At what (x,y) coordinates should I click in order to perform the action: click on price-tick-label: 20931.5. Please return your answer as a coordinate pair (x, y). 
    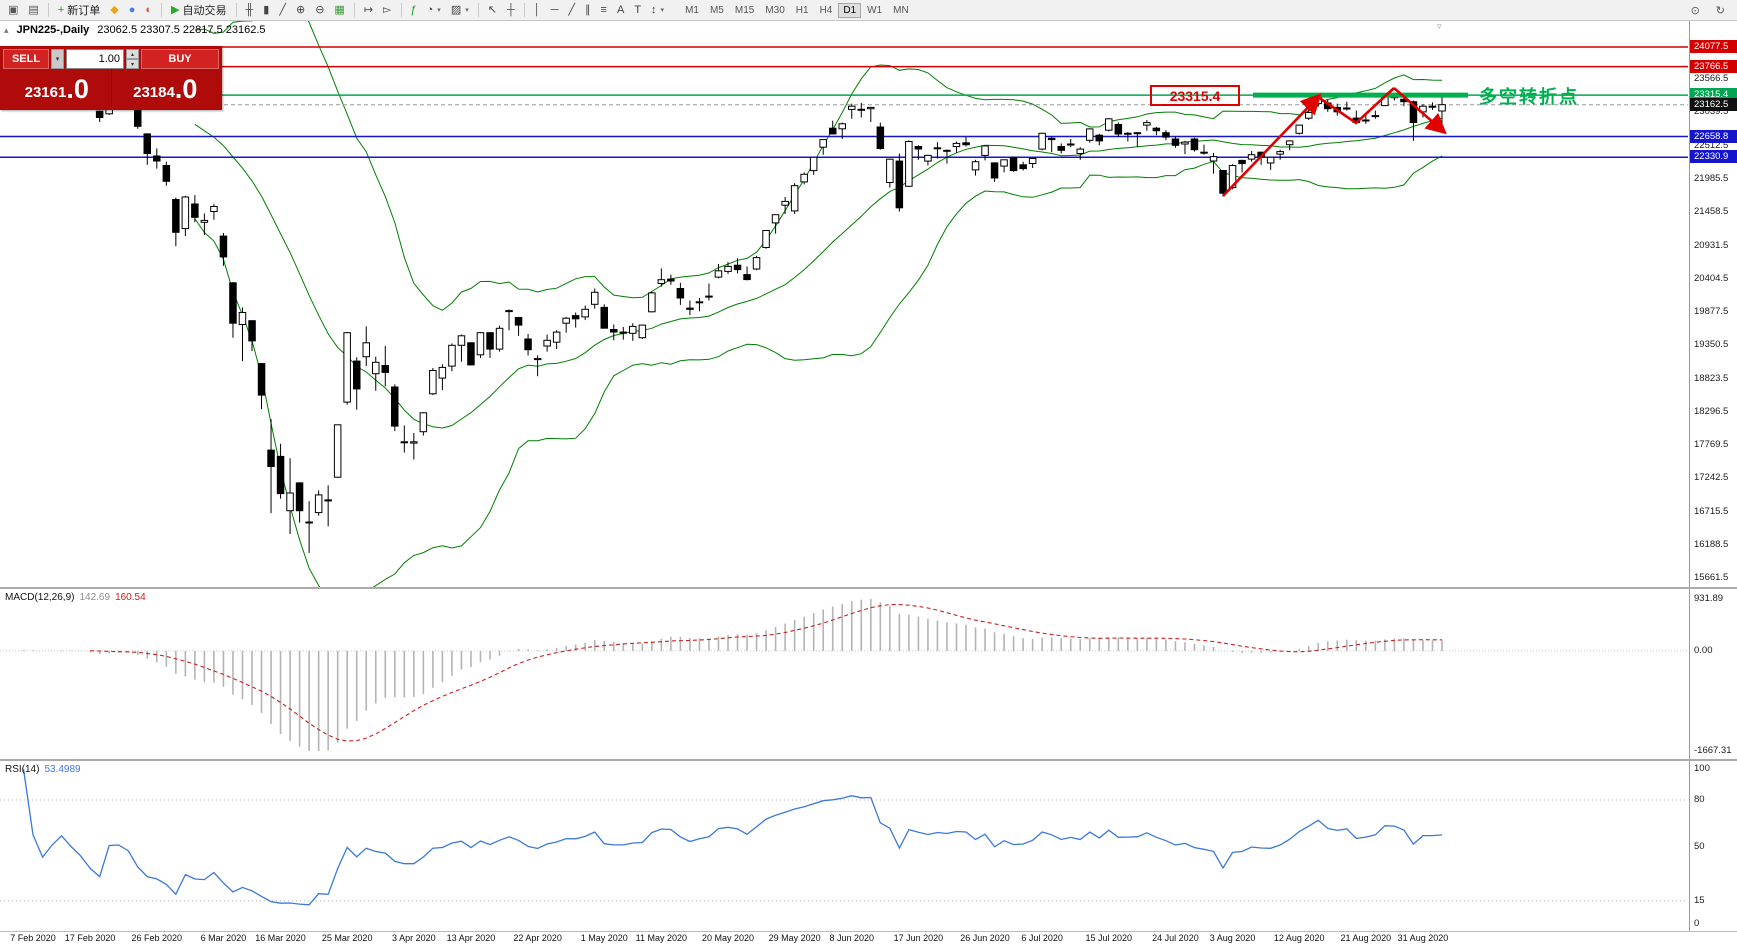
    Looking at the image, I should click on (1711, 245).